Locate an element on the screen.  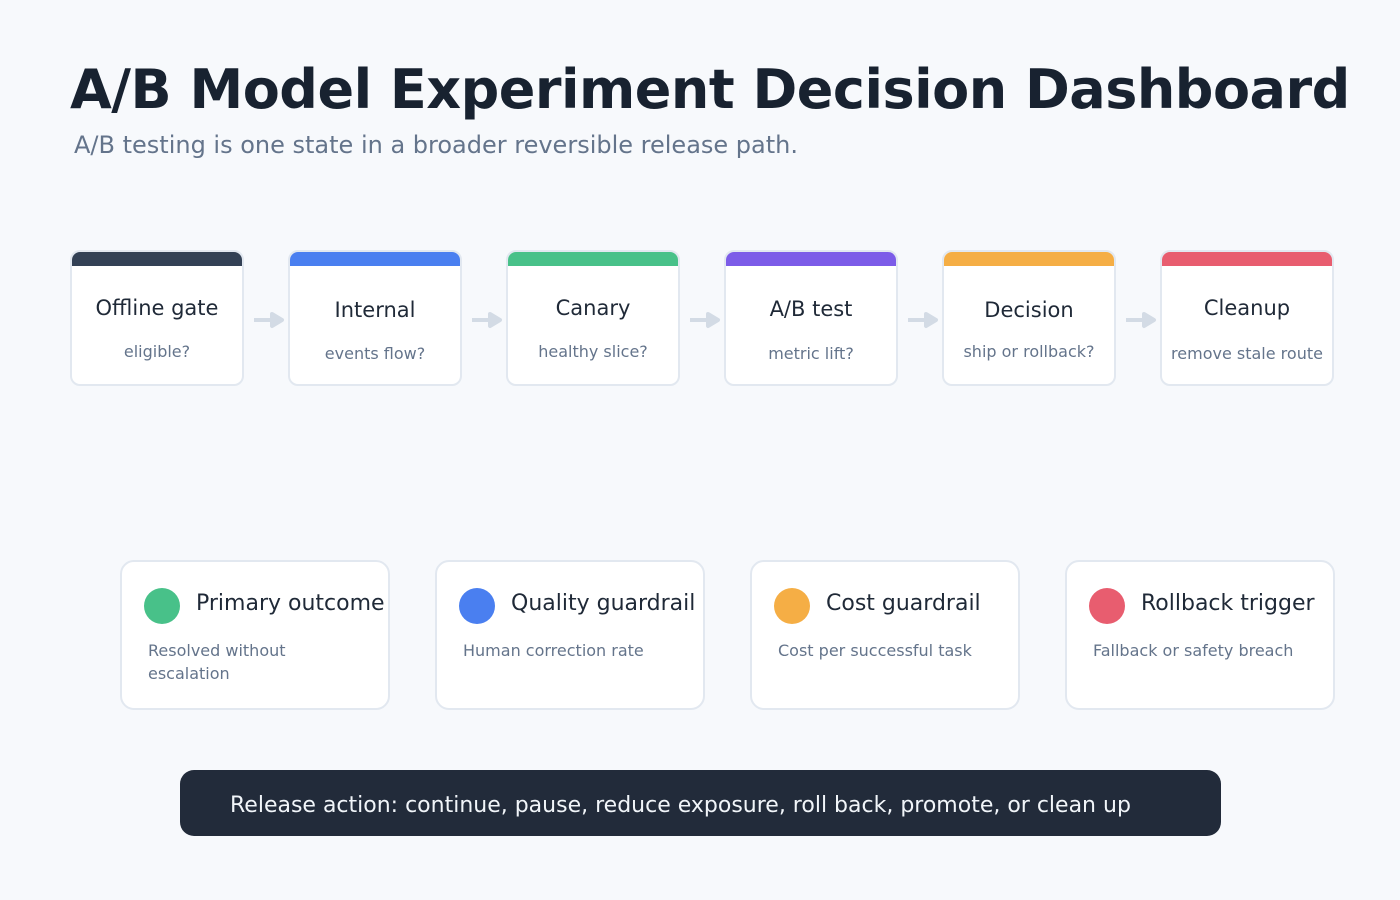
stage-card-cleanup: Cleanup remove stale route is located at coordinates (1247, 318).